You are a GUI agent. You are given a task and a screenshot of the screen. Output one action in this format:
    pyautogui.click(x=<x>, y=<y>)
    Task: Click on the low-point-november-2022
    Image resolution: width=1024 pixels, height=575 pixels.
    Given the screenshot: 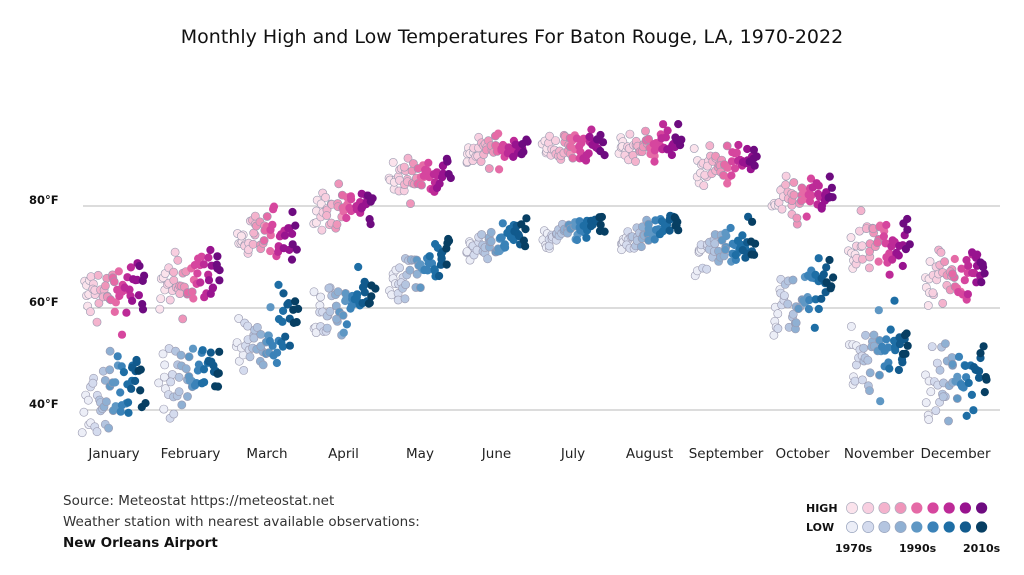 What is the action you would take?
    pyautogui.click(x=907, y=345)
    